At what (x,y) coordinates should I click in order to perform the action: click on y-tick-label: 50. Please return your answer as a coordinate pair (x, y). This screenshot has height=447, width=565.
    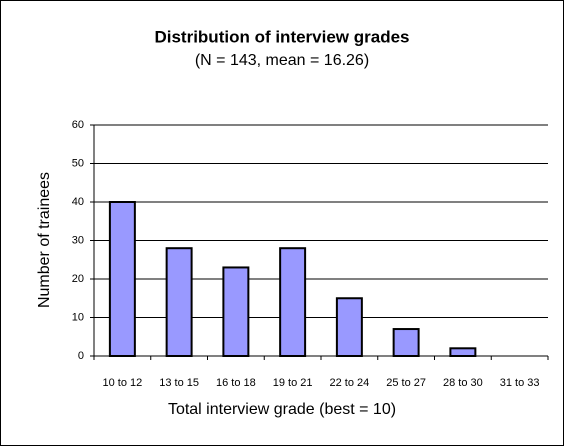
    Looking at the image, I should click on (78, 163).